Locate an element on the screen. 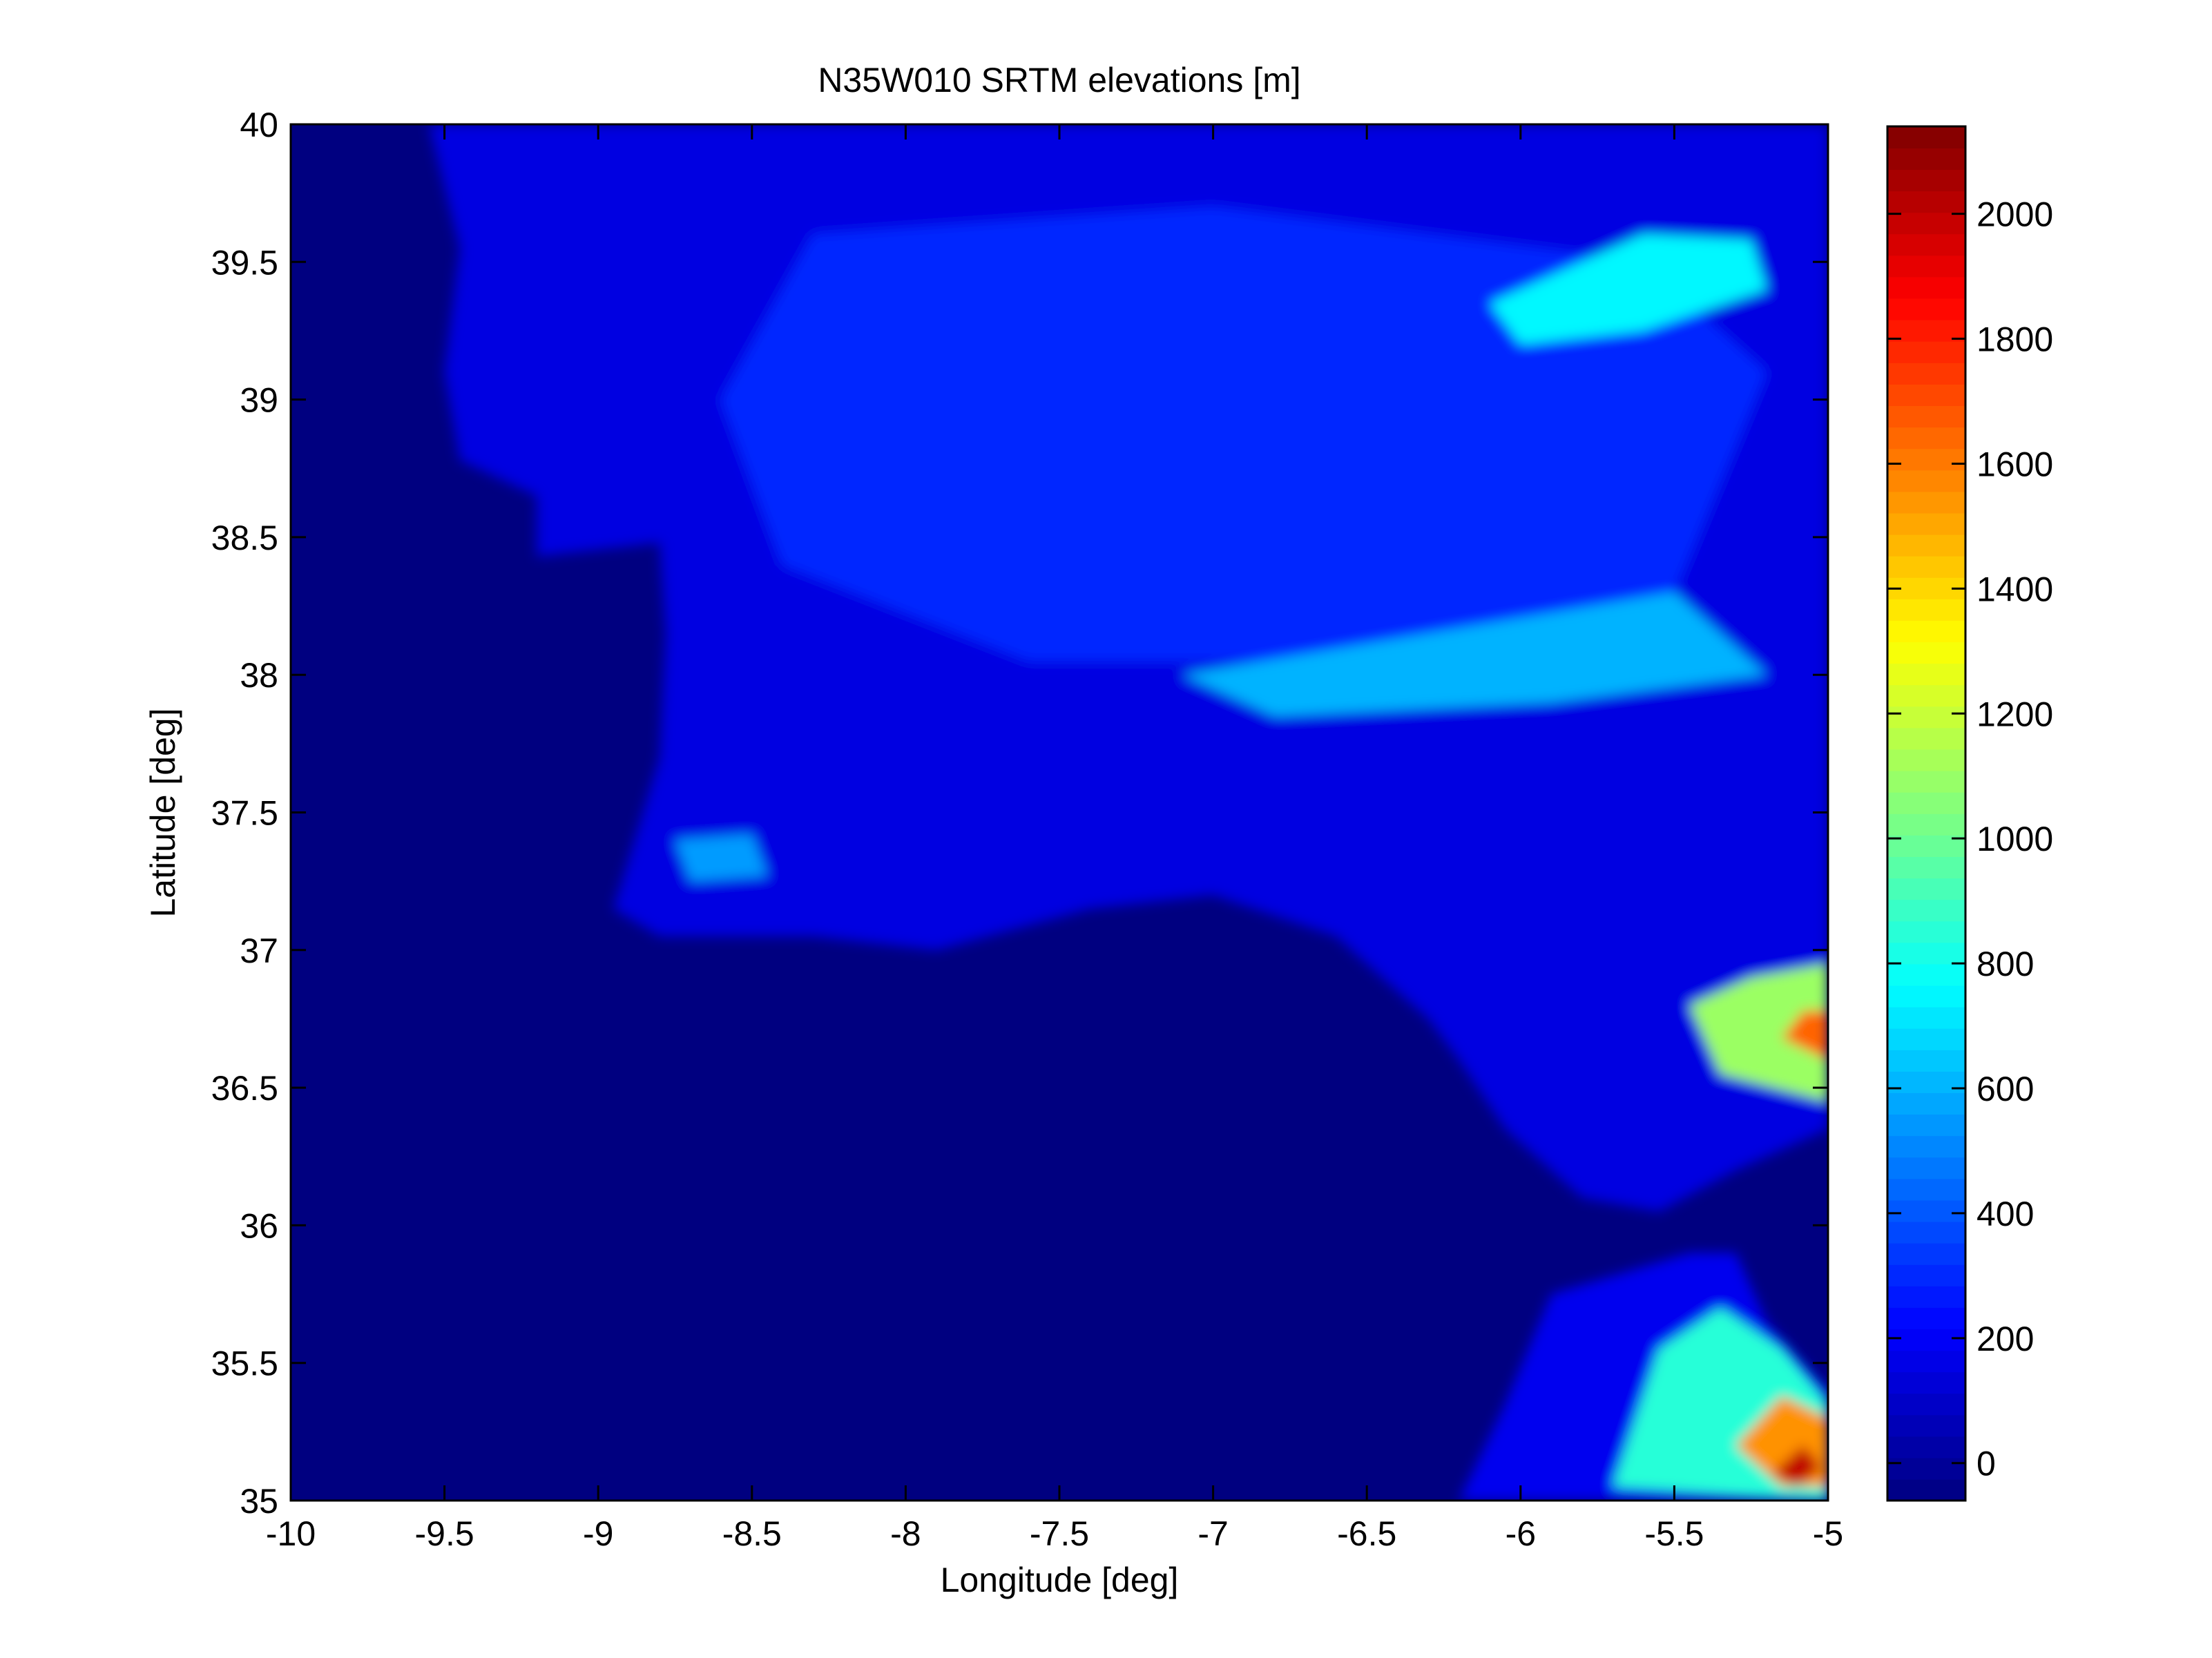  terrain-region-sierra-morena is located at coordinates (1475, 654).